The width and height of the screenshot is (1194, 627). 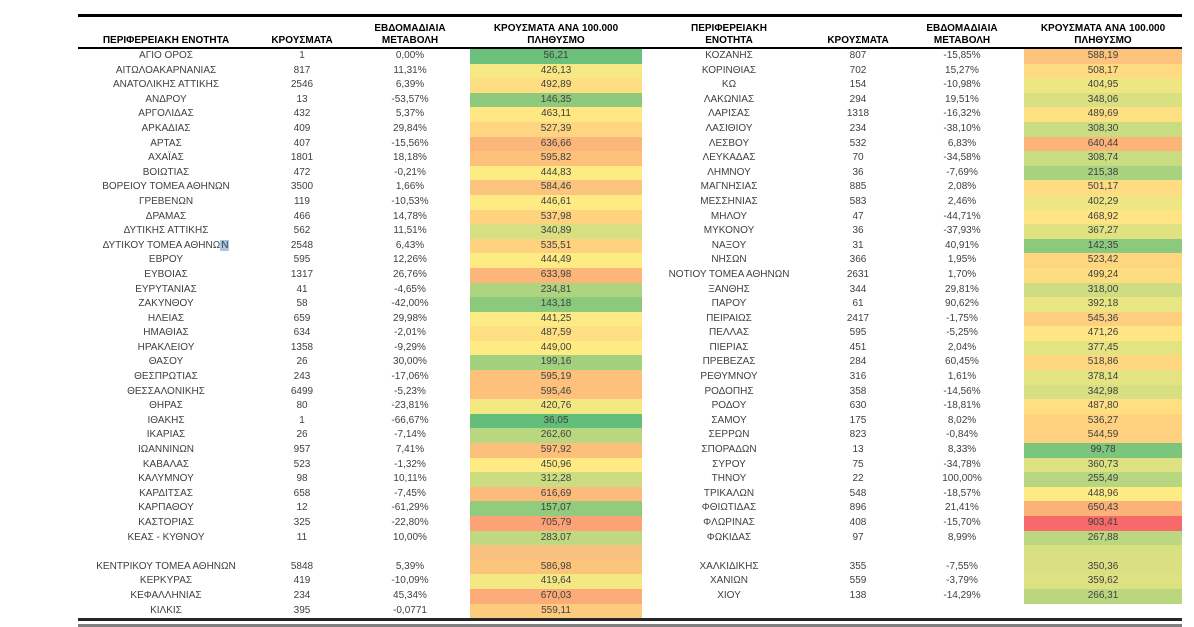 What do you see at coordinates (410, 479) in the screenshot?
I see `cell-weekly-change: 10,11%` at bounding box center [410, 479].